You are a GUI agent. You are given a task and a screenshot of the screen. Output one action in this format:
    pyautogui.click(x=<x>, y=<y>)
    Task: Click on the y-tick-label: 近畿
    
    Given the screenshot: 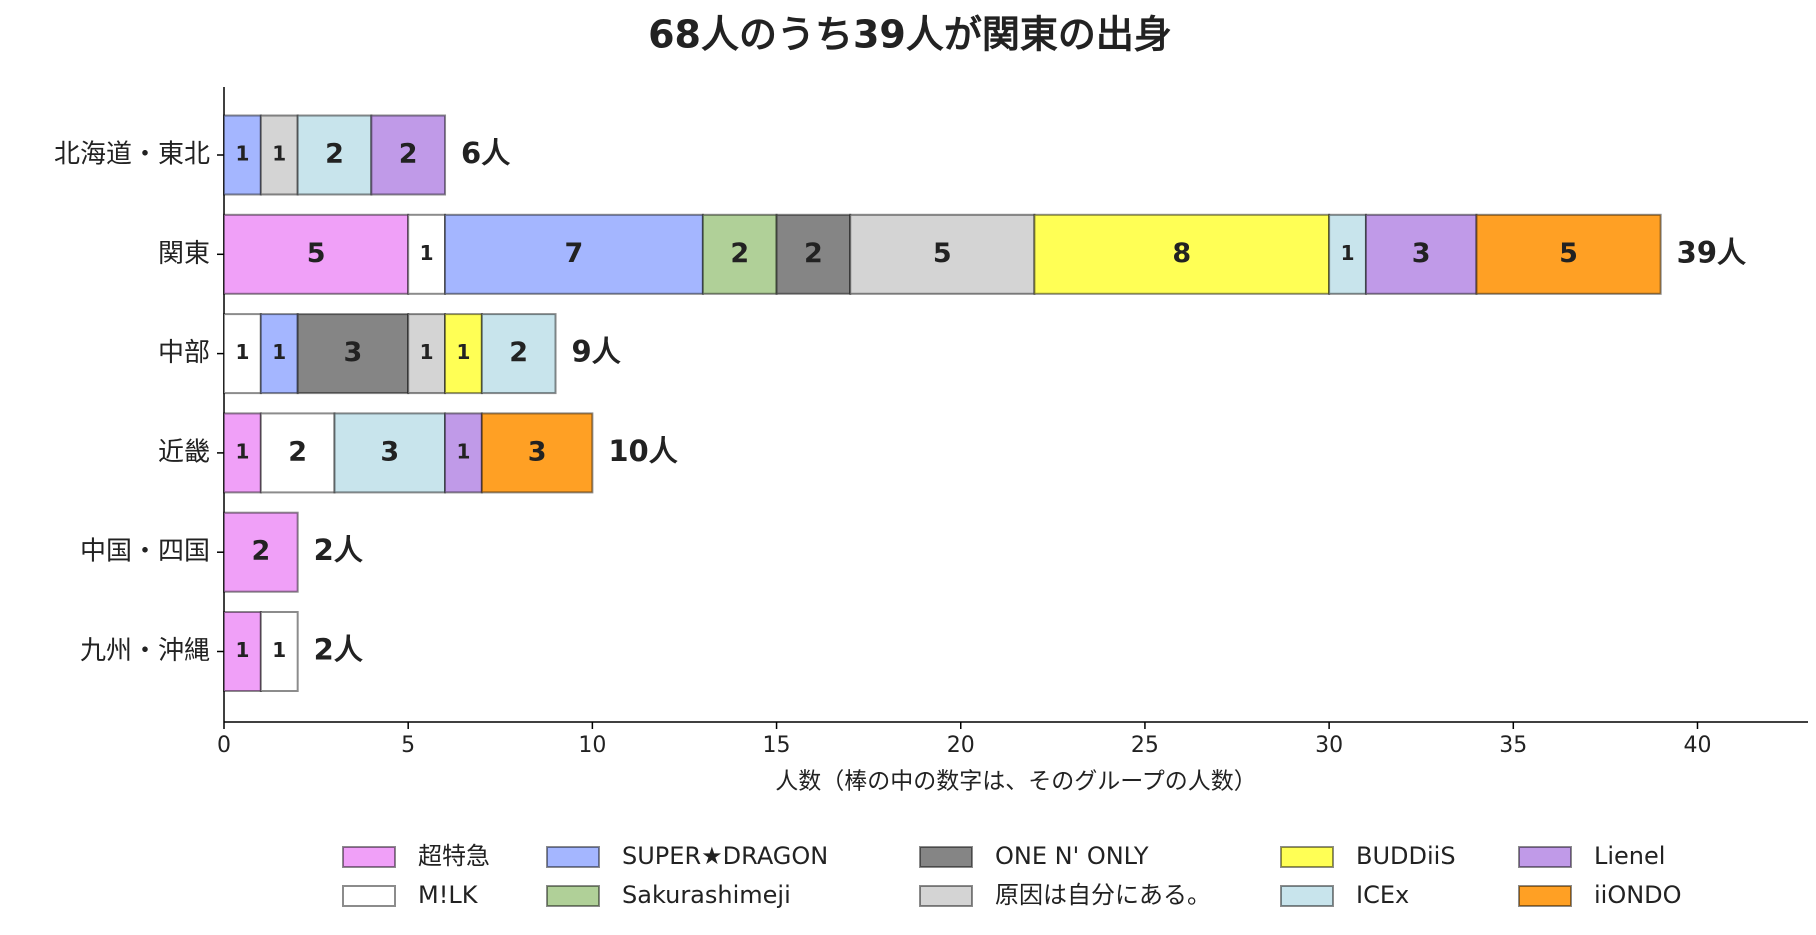 What is the action you would take?
    pyautogui.click(x=184, y=452)
    